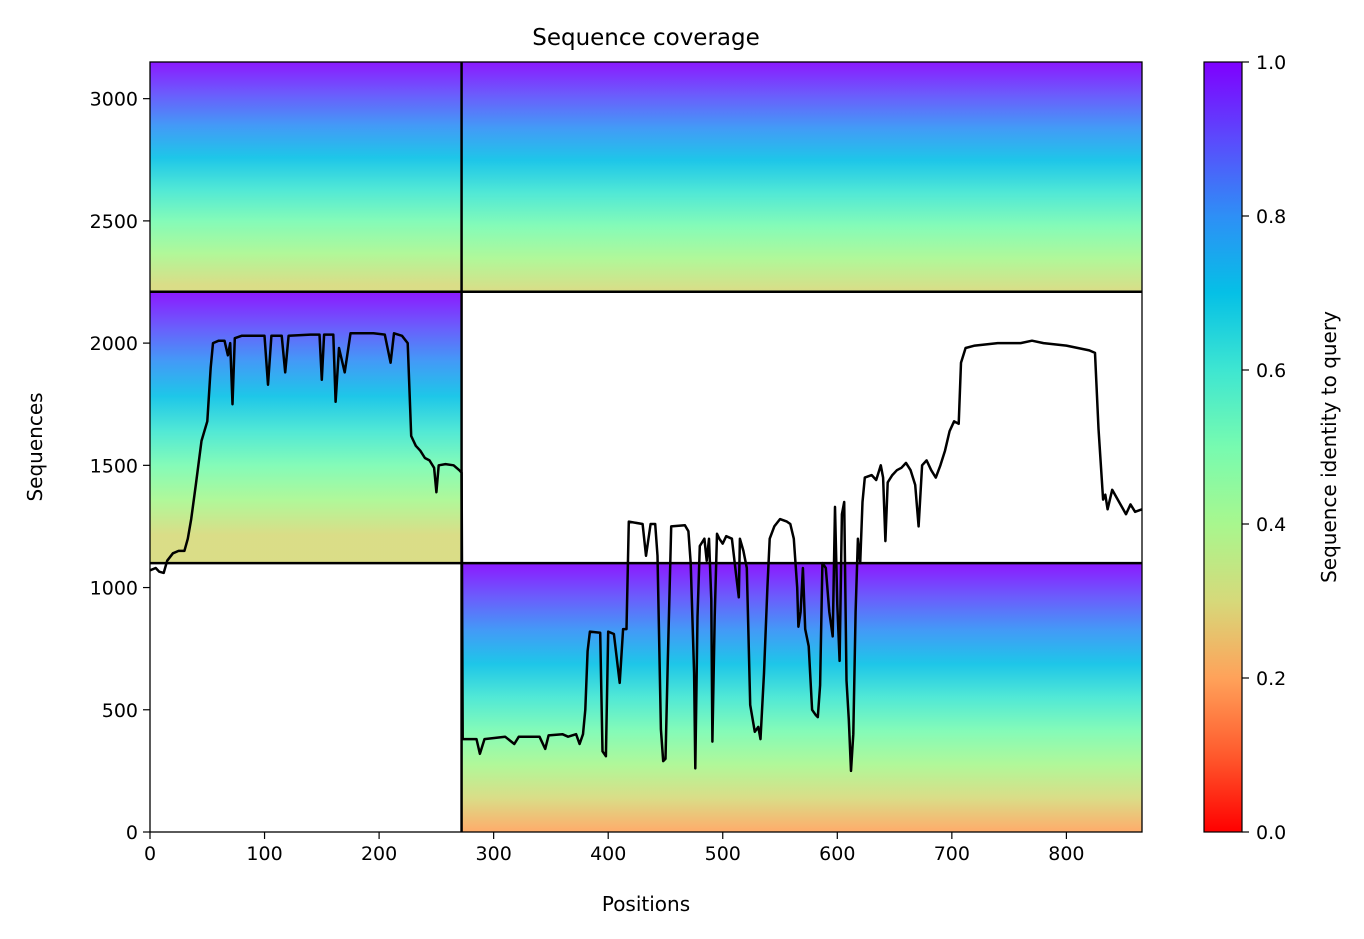 The image size is (1364, 939). Describe the element at coordinates (1264, 448) in the screenshot. I see `colorbar-ticks: 0.0 0.2 0.4 0.6 0.8 1.0` at that location.